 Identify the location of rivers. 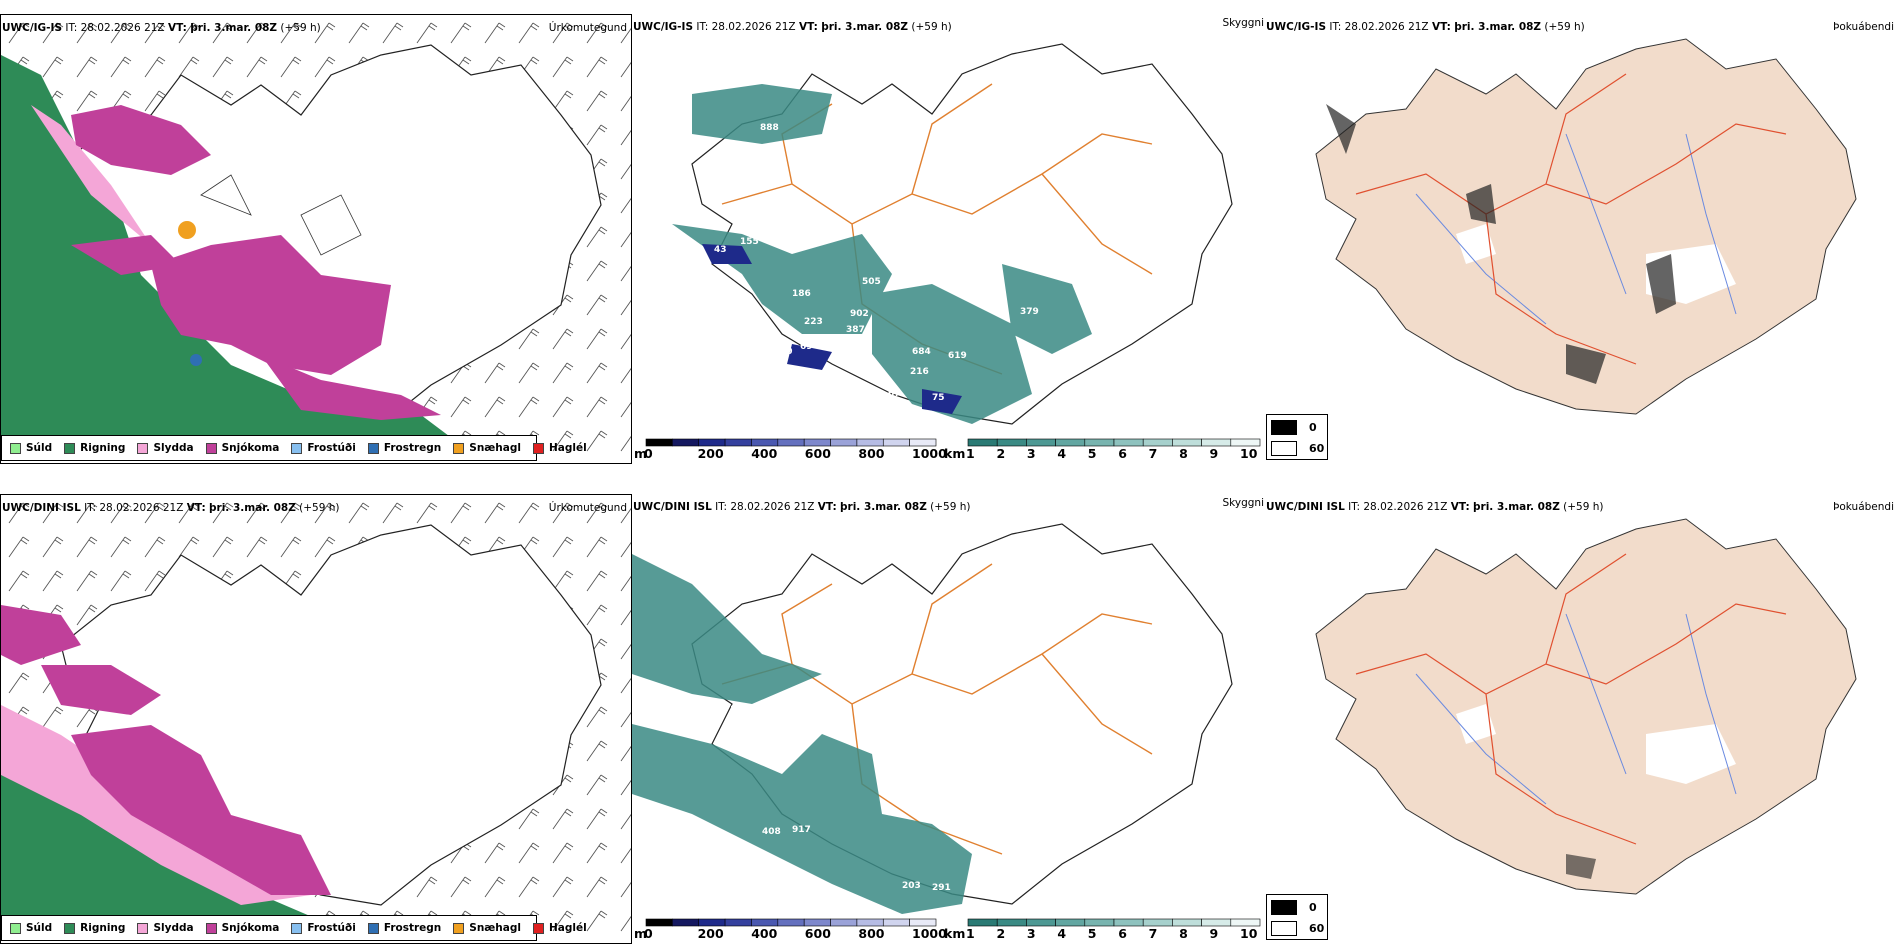
(1576, 229).